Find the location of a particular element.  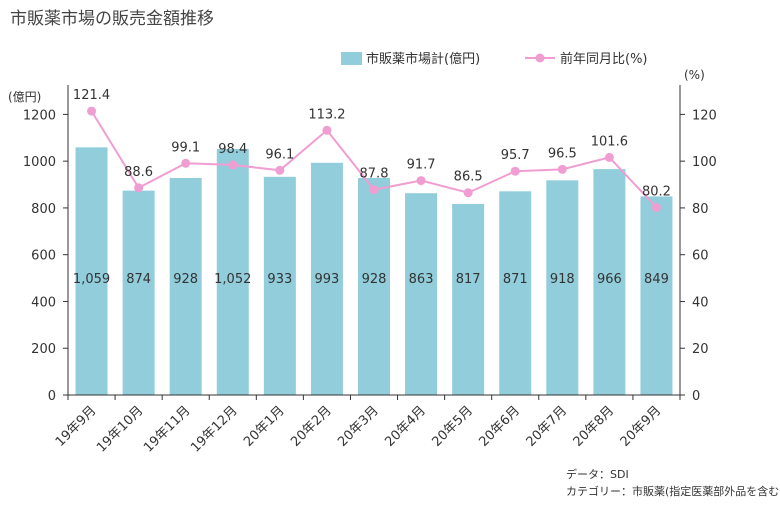

y-left-tick-label-0: 0 is located at coordinates (52, 396).